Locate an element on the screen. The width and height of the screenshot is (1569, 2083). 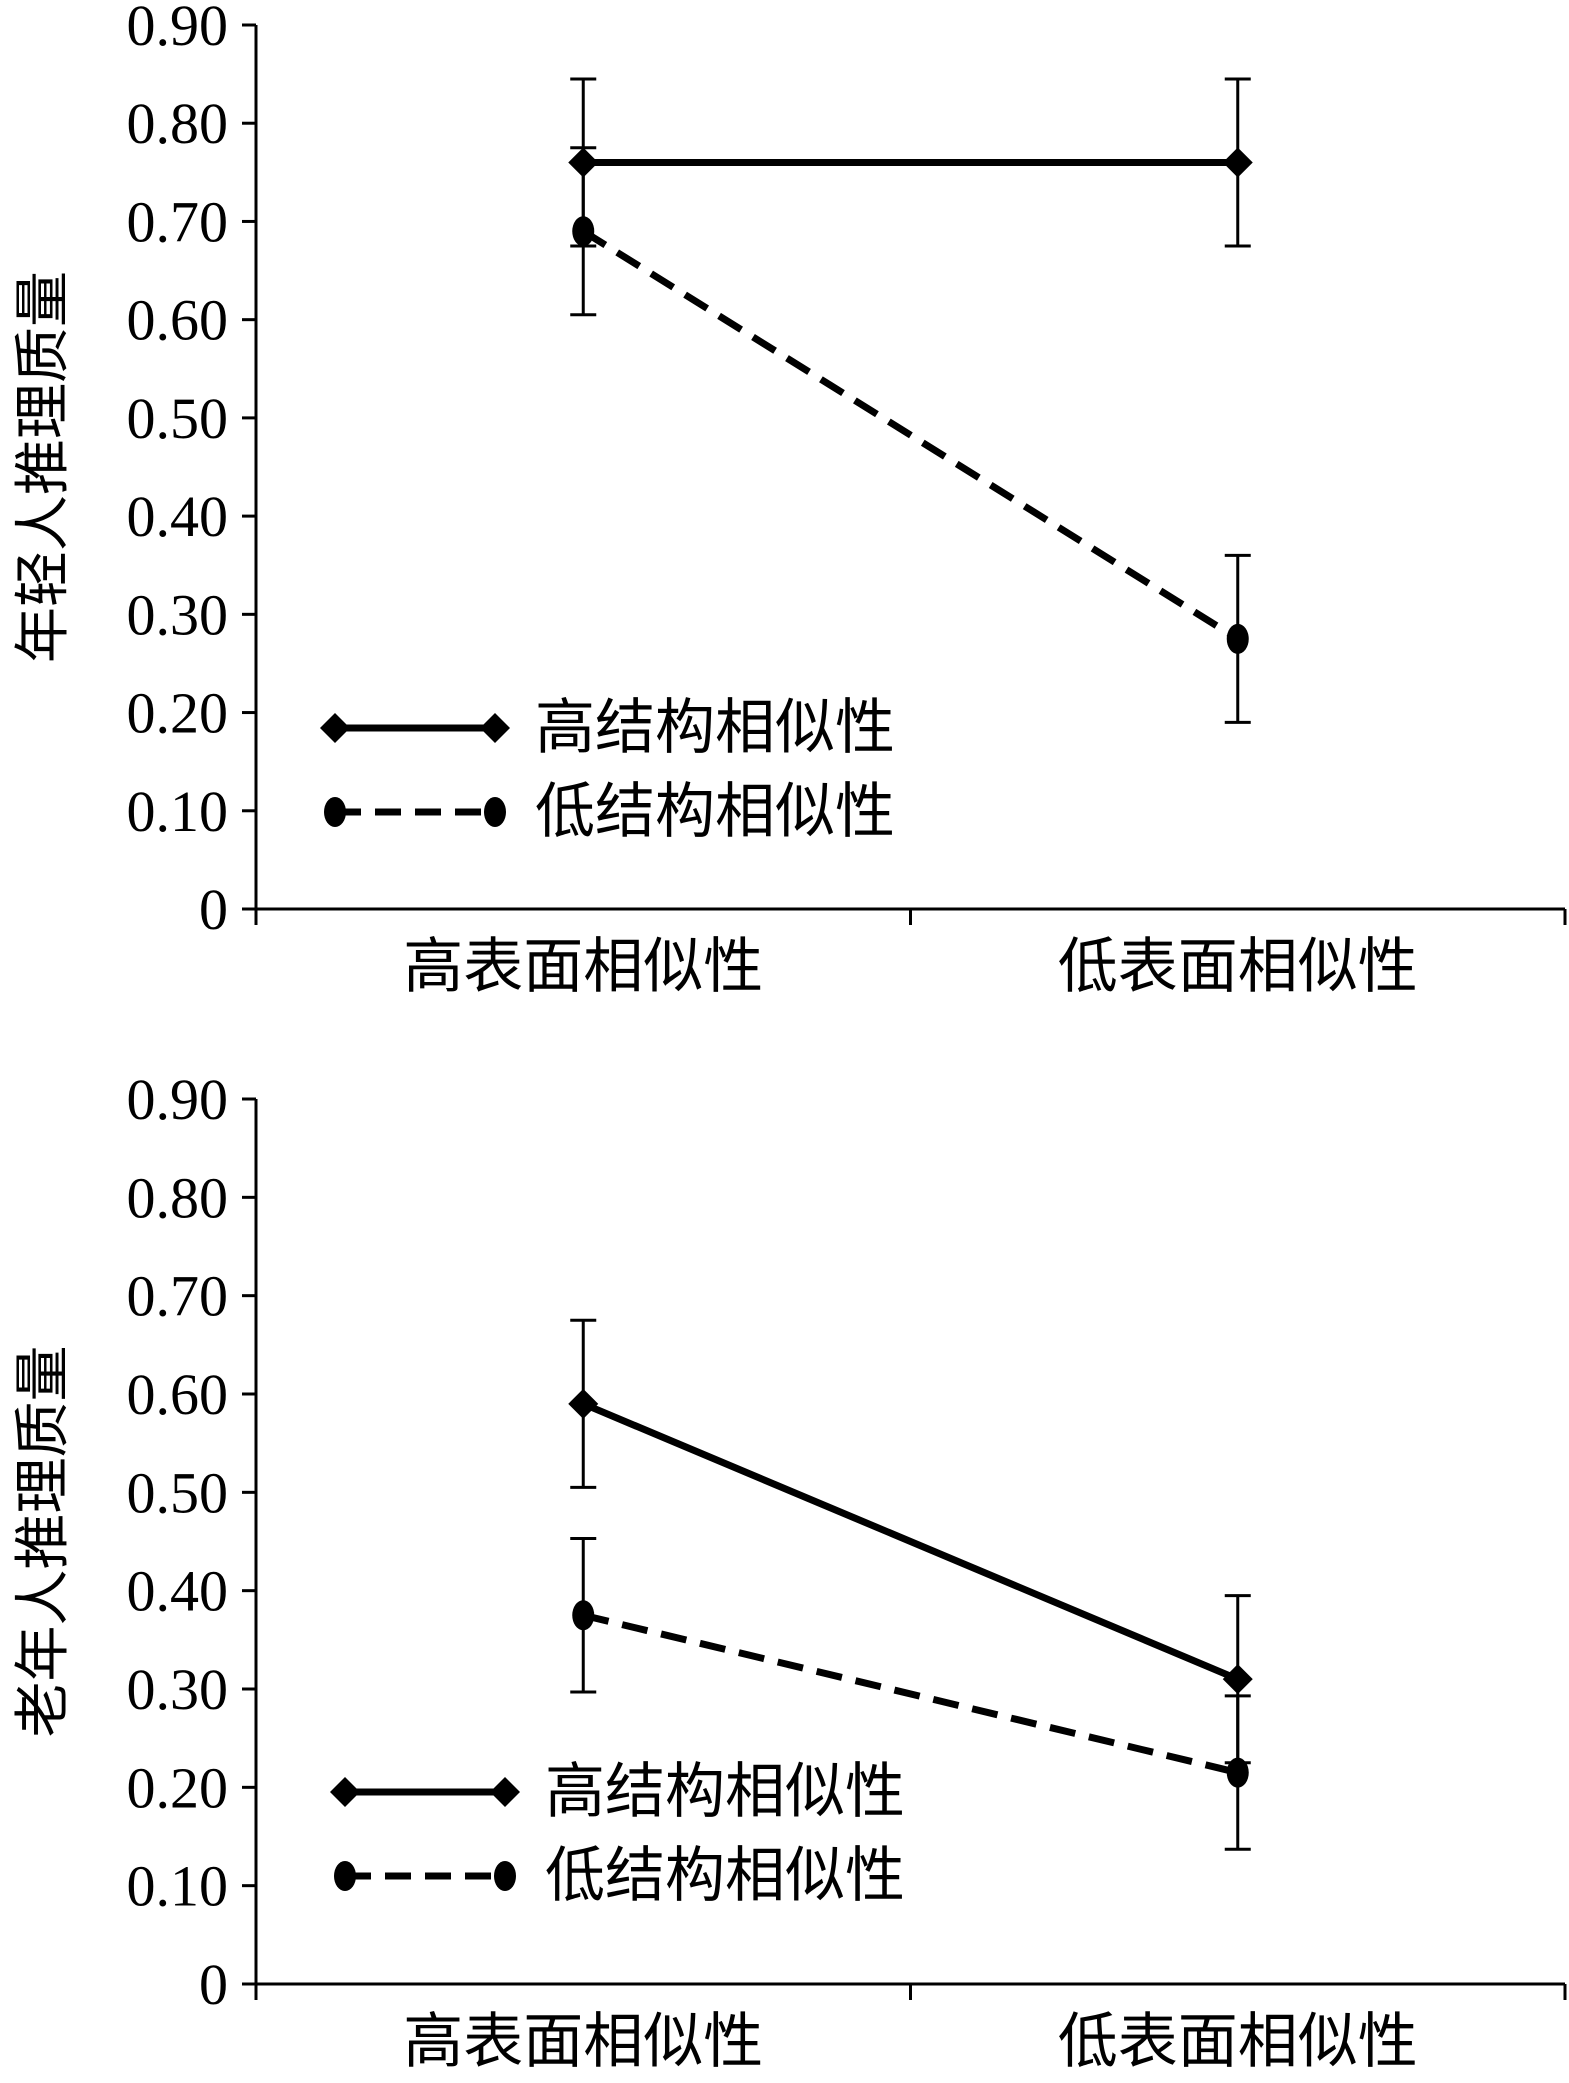
y-axis-title: 年轻人推理质量 is located at coordinates (44, 467).